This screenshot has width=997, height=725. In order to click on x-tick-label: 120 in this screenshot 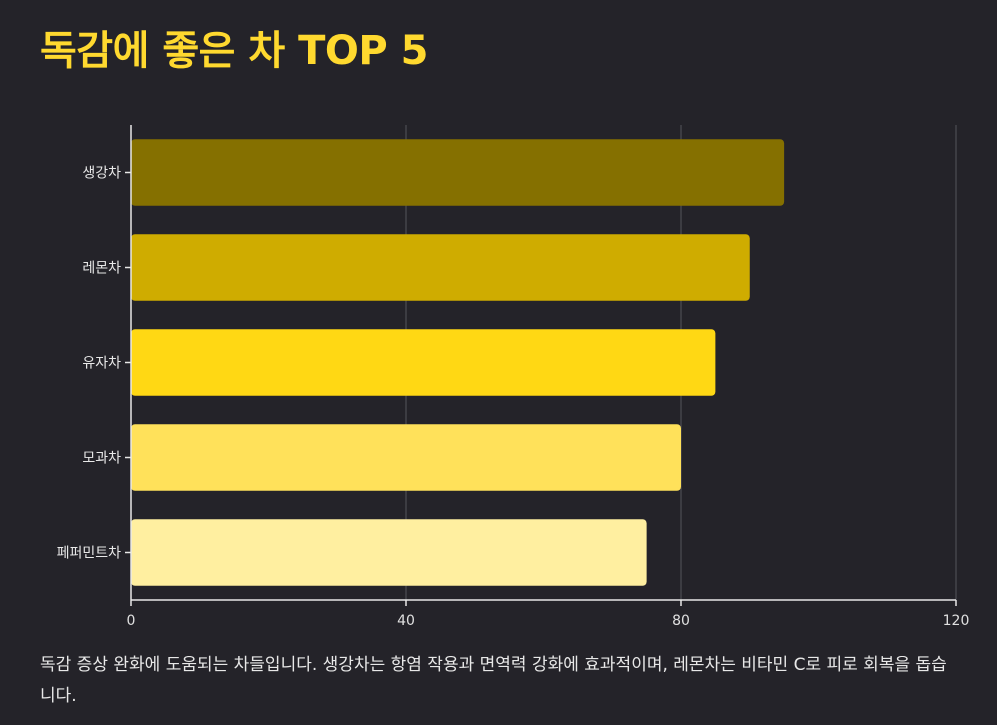, I will do `click(956, 621)`.